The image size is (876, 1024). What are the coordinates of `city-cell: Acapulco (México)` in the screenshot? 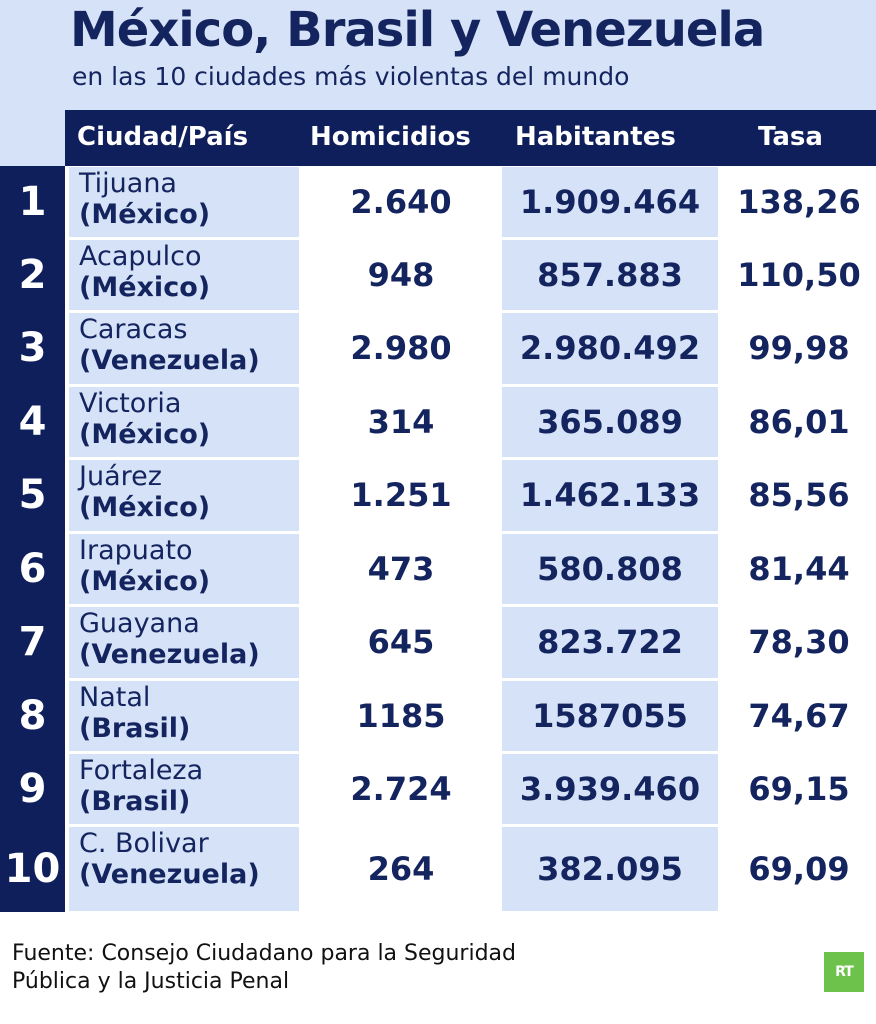 It's located at (184, 275).